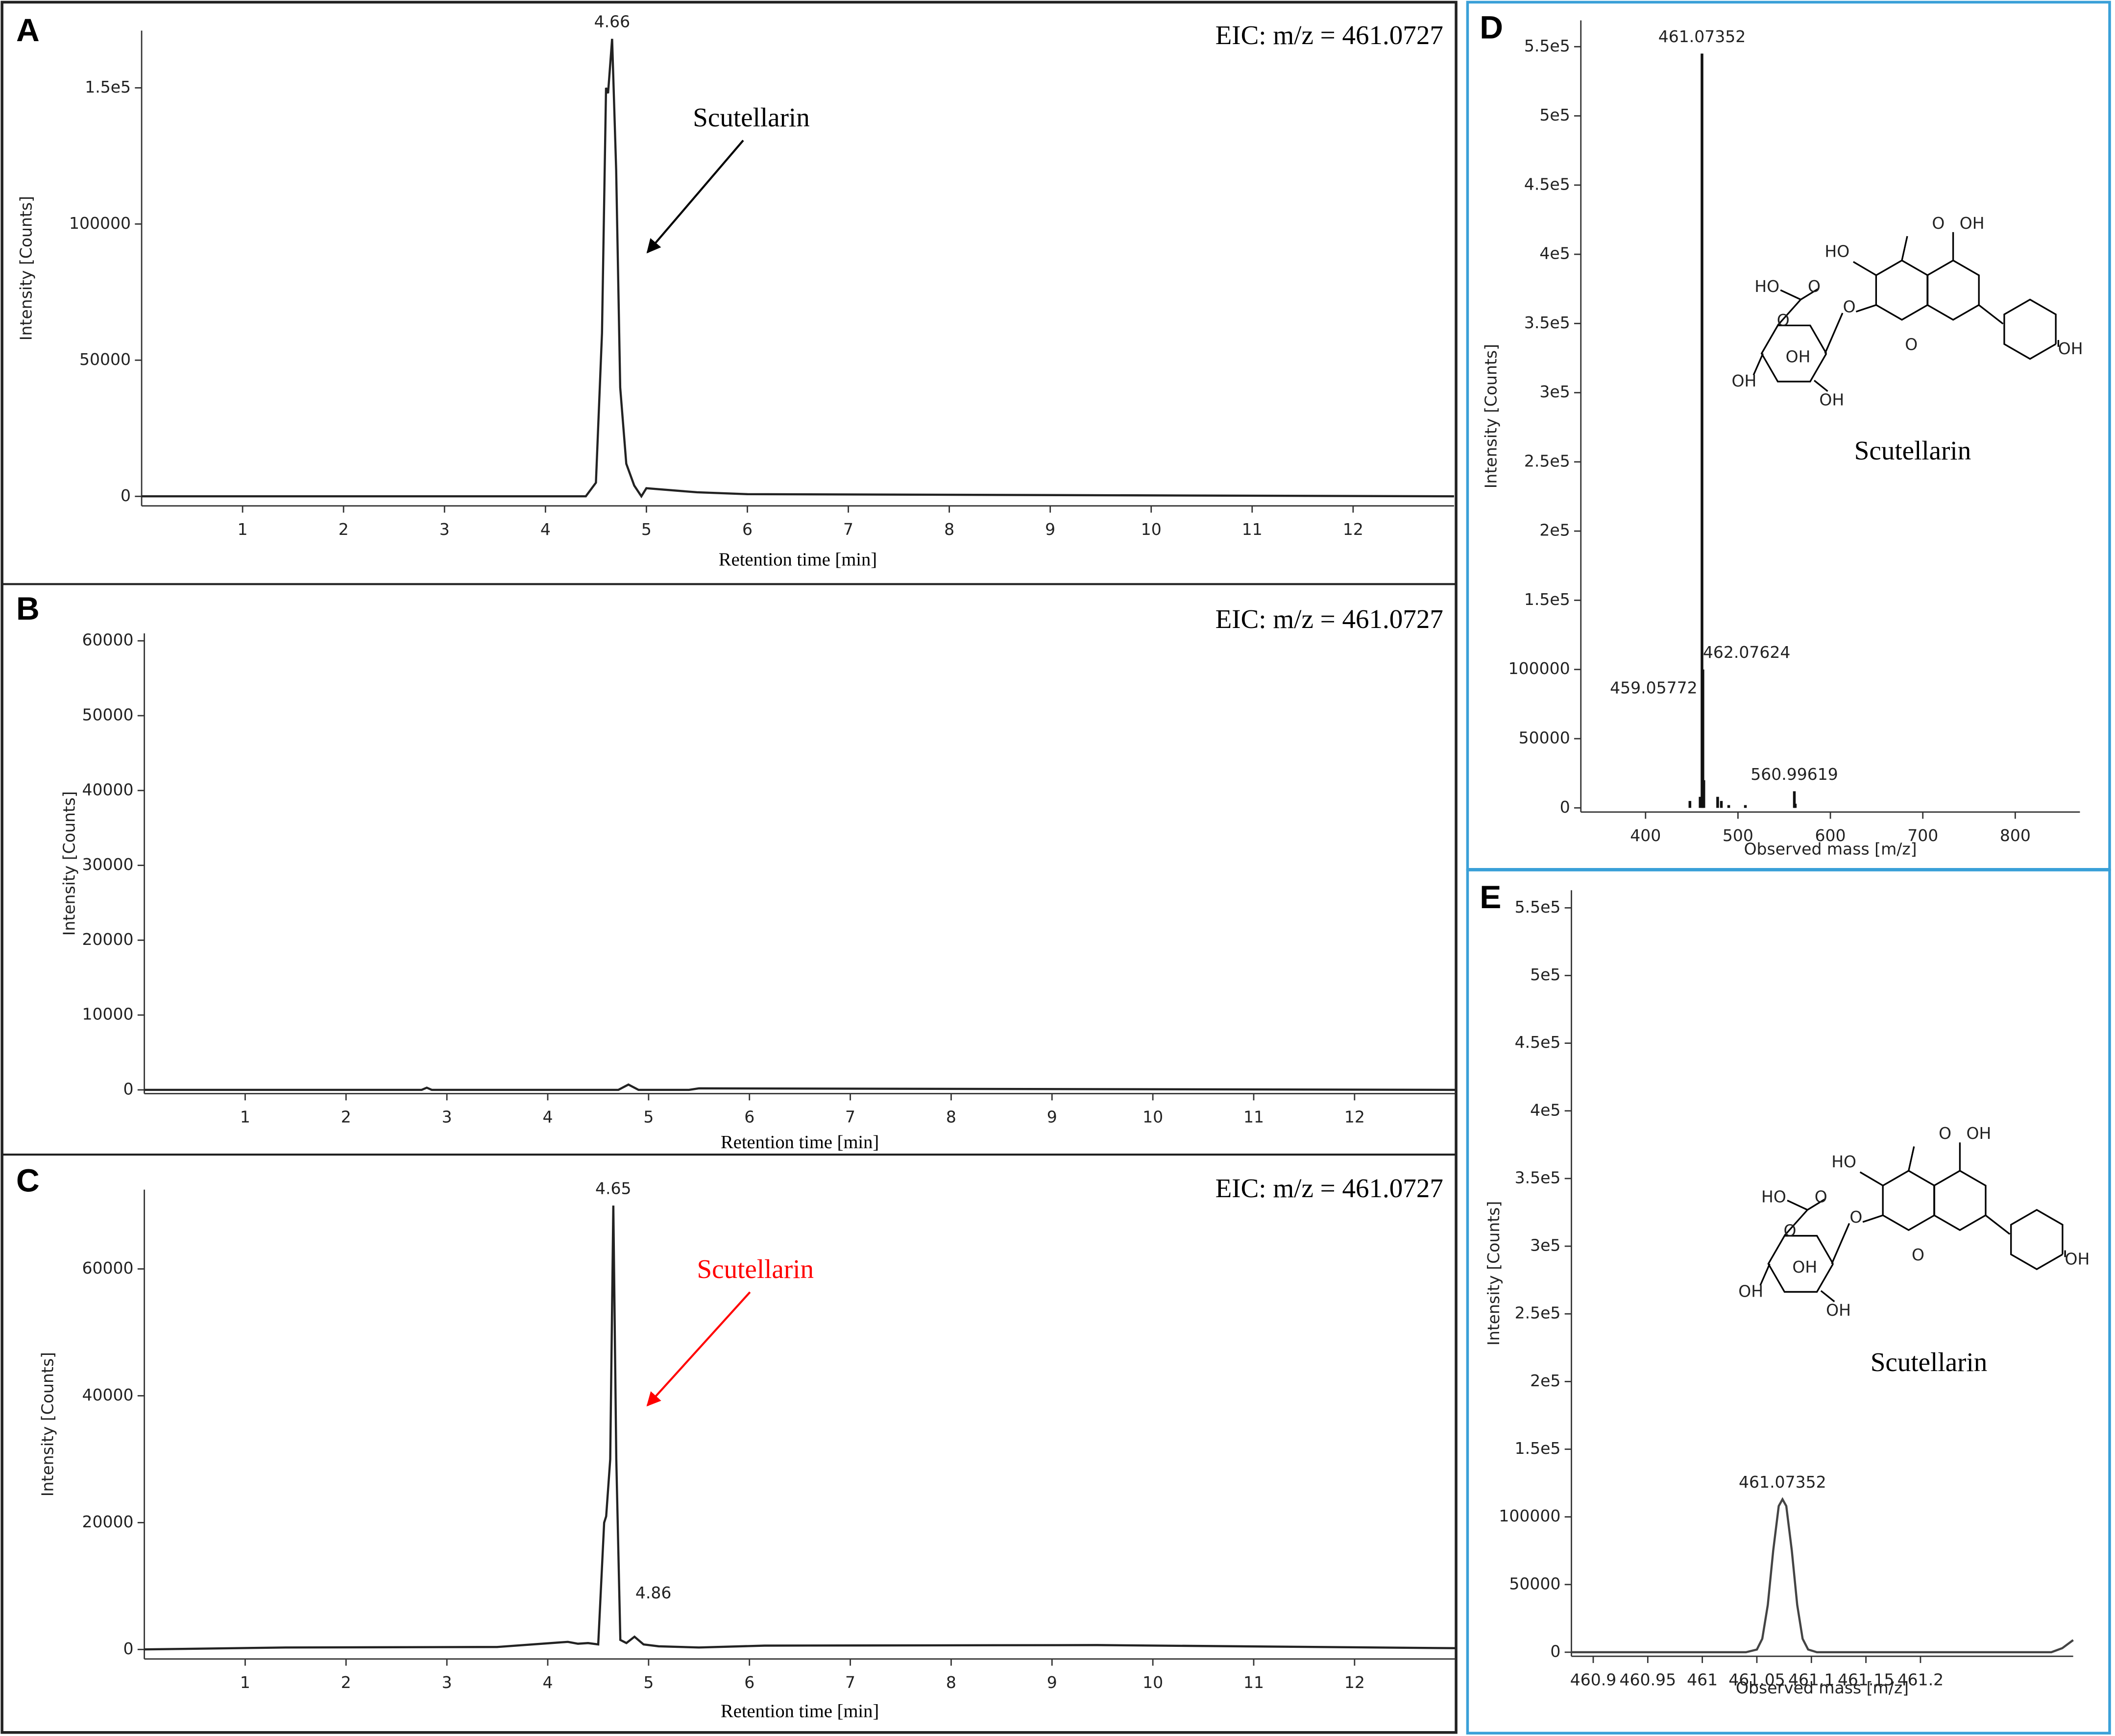 Image resolution: width=2115 pixels, height=1736 pixels. What do you see at coordinates (1866, 1679) in the screenshot?
I see `x-tick-label: 461.15` at bounding box center [1866, 1679].